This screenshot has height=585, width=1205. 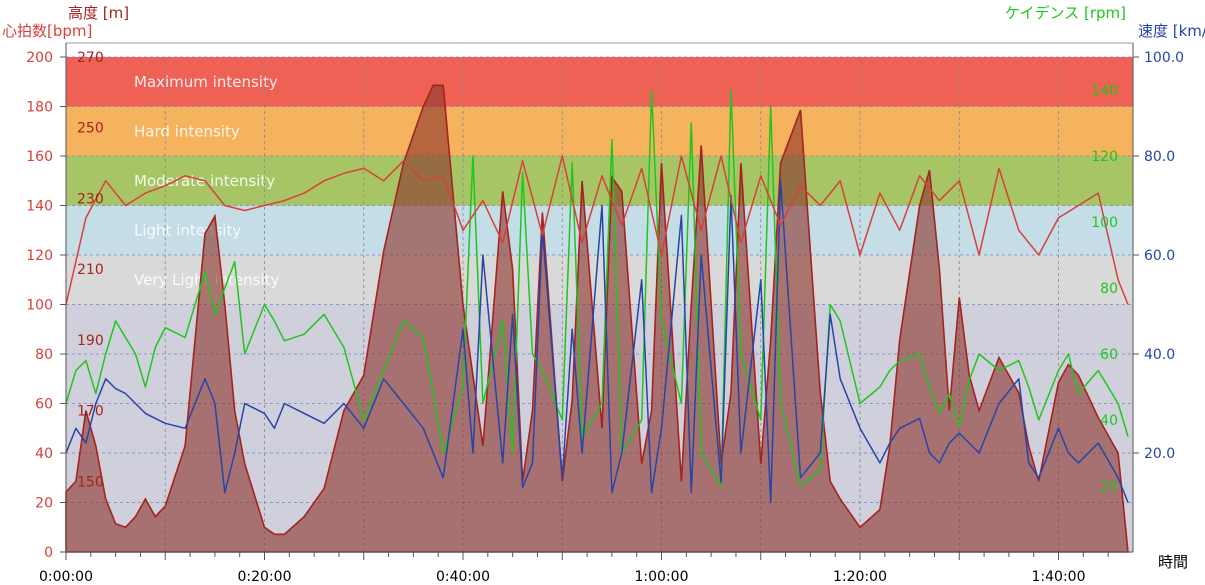 What do you see at coordinates (1159, 256) in the screenshot?
I see `speed-tick-label: 60.0` at bounding box center [1159, 256].